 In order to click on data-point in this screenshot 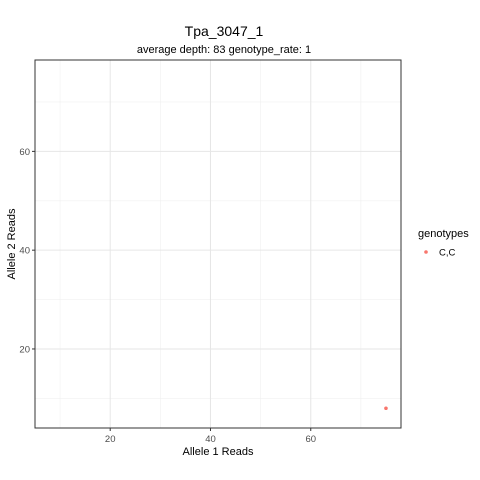, I will do `click(386, 408)`.